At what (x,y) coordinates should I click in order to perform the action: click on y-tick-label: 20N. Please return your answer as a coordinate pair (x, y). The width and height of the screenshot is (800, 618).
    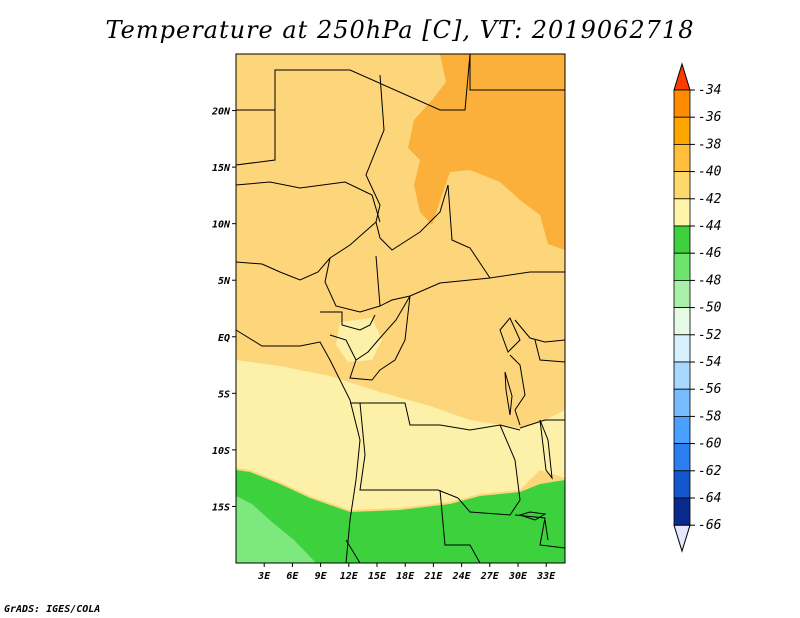
    Looking at the image, I should click on (221, 112).